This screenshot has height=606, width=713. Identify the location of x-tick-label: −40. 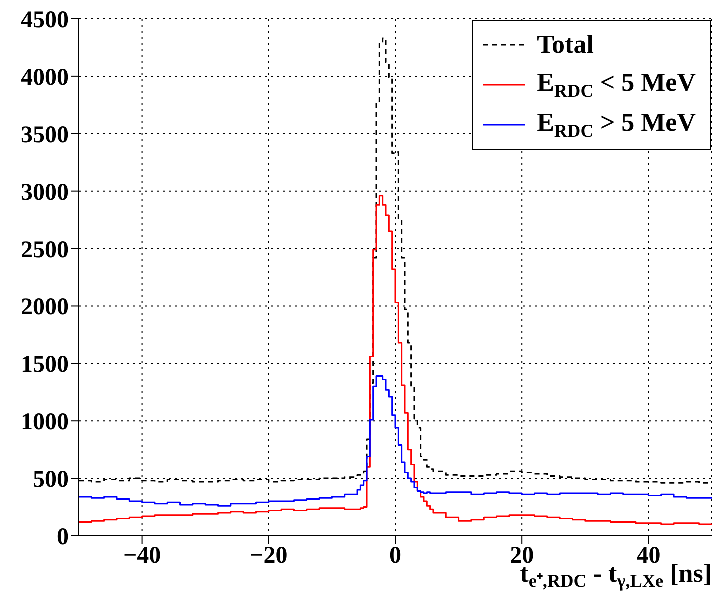
(142, 556).